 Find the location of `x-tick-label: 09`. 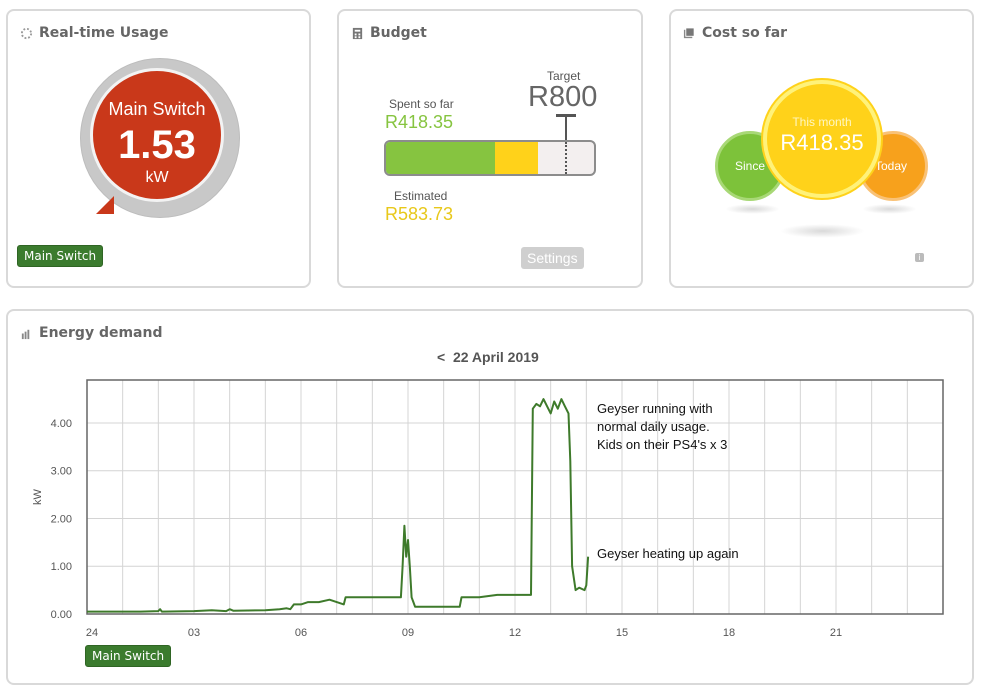

x-tick-label: 09 is located at coordinates (408, 633).